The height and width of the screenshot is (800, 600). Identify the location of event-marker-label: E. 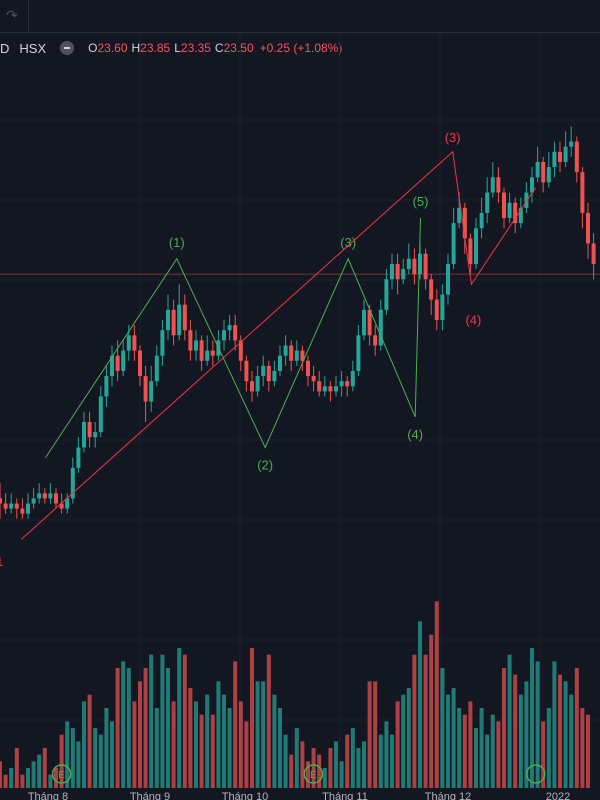
(313, 775).